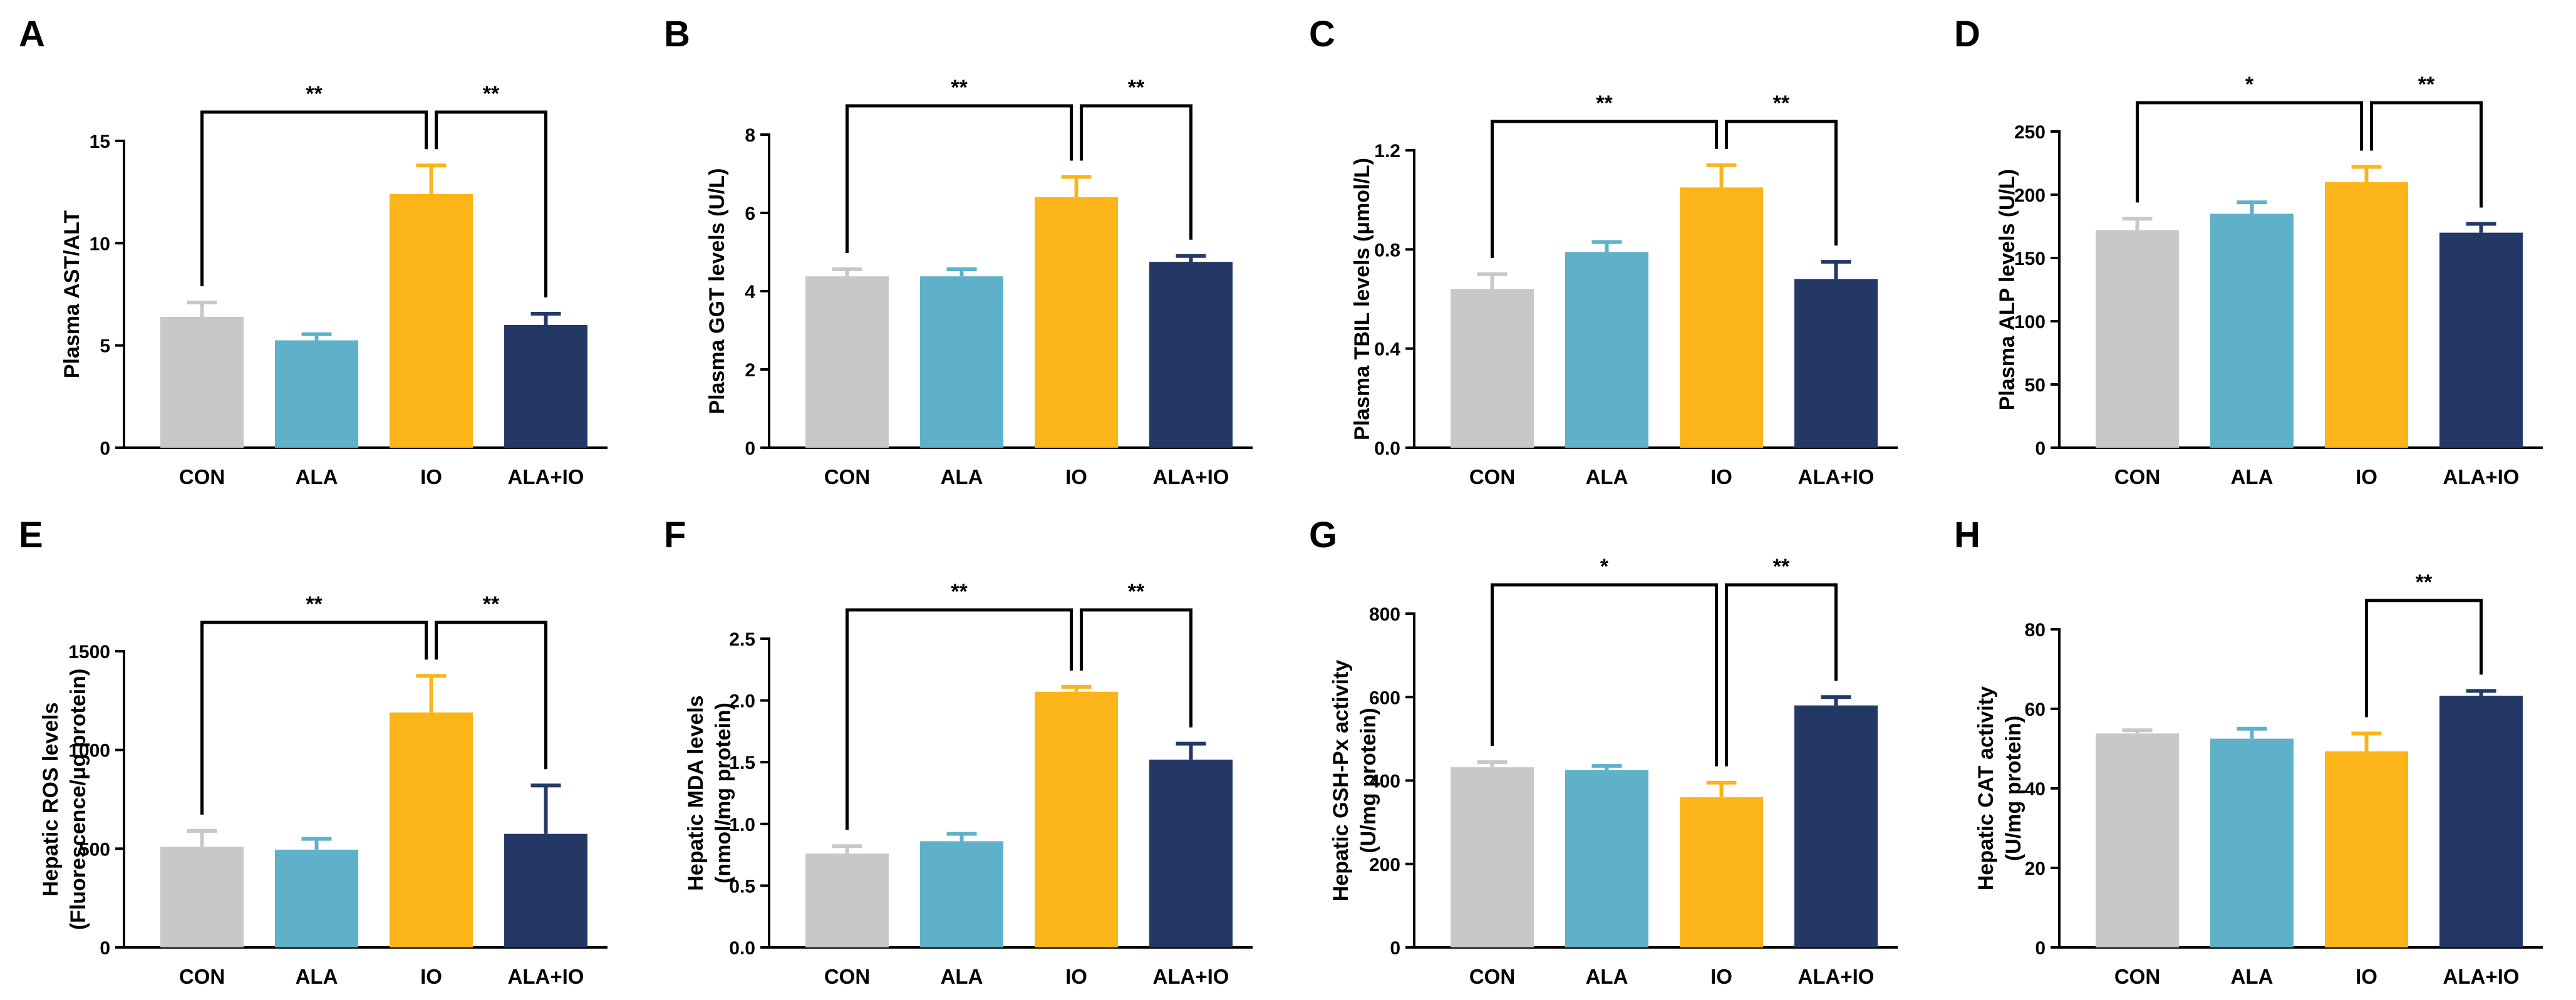 The image size is (2576, 1000). What do you see at coordinates (100, 244) in the screenshot?
I see `y-tick-label: 10` at bounding box center [100, 244].